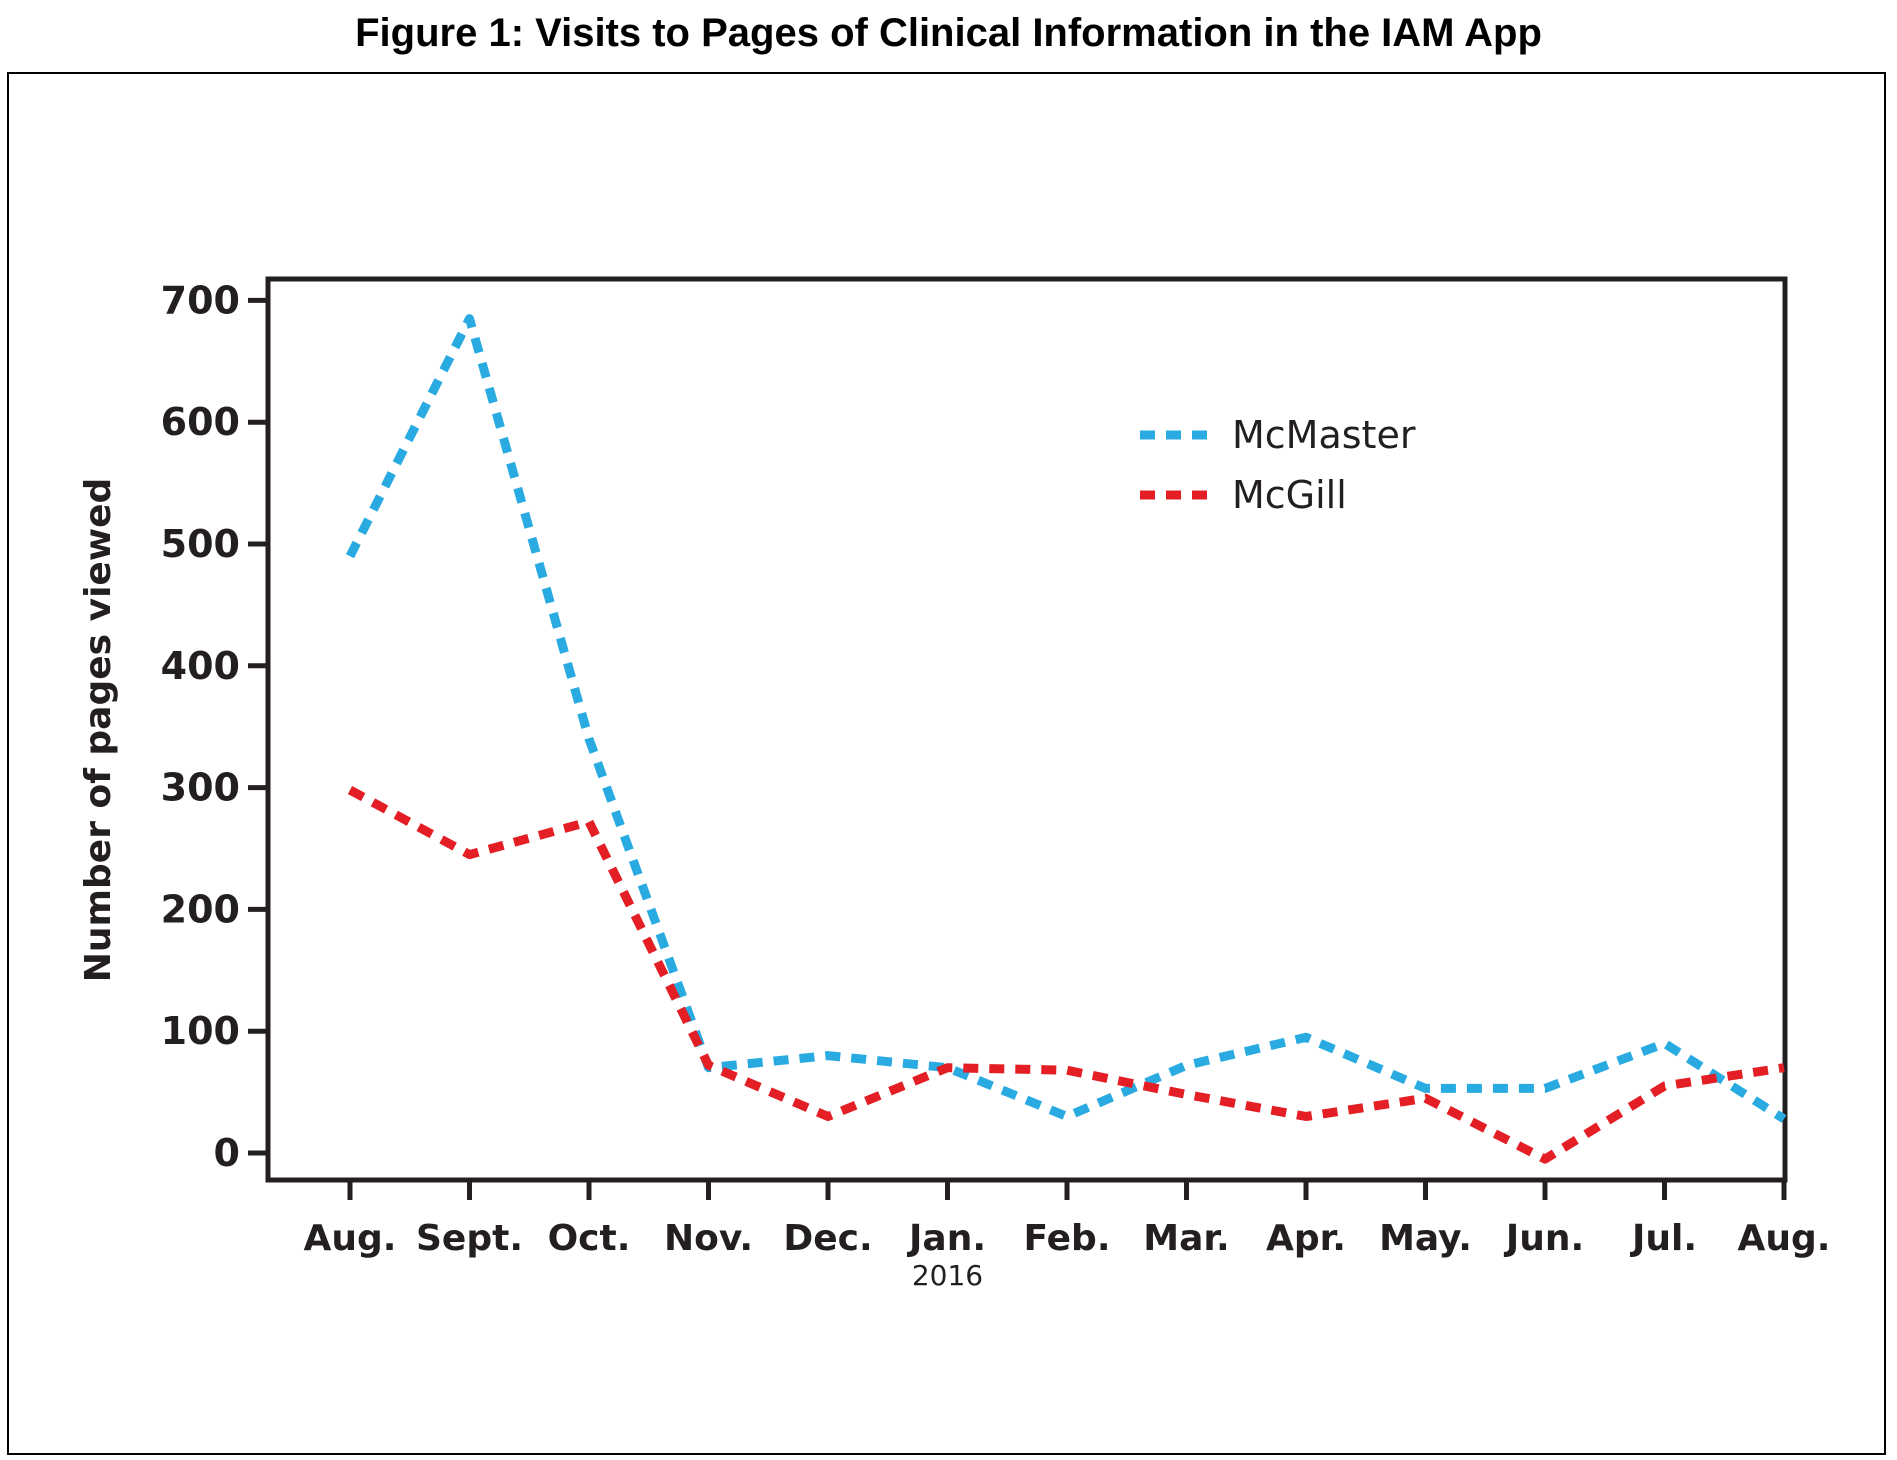  What do you see at coordinates (1289, 495) in the screenshot?
I see `legend-label-mcgill: McGill` at bounding box center [1289, 495].